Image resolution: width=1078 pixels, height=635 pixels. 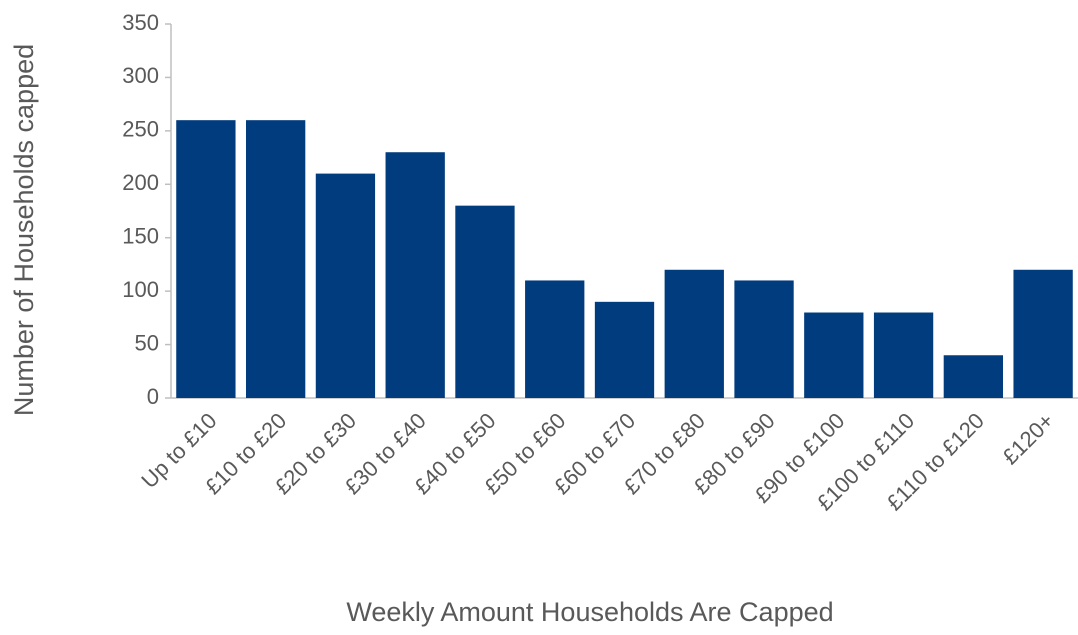 I want to click on x-tick-label: £120+, so click(x=1027, y=438).